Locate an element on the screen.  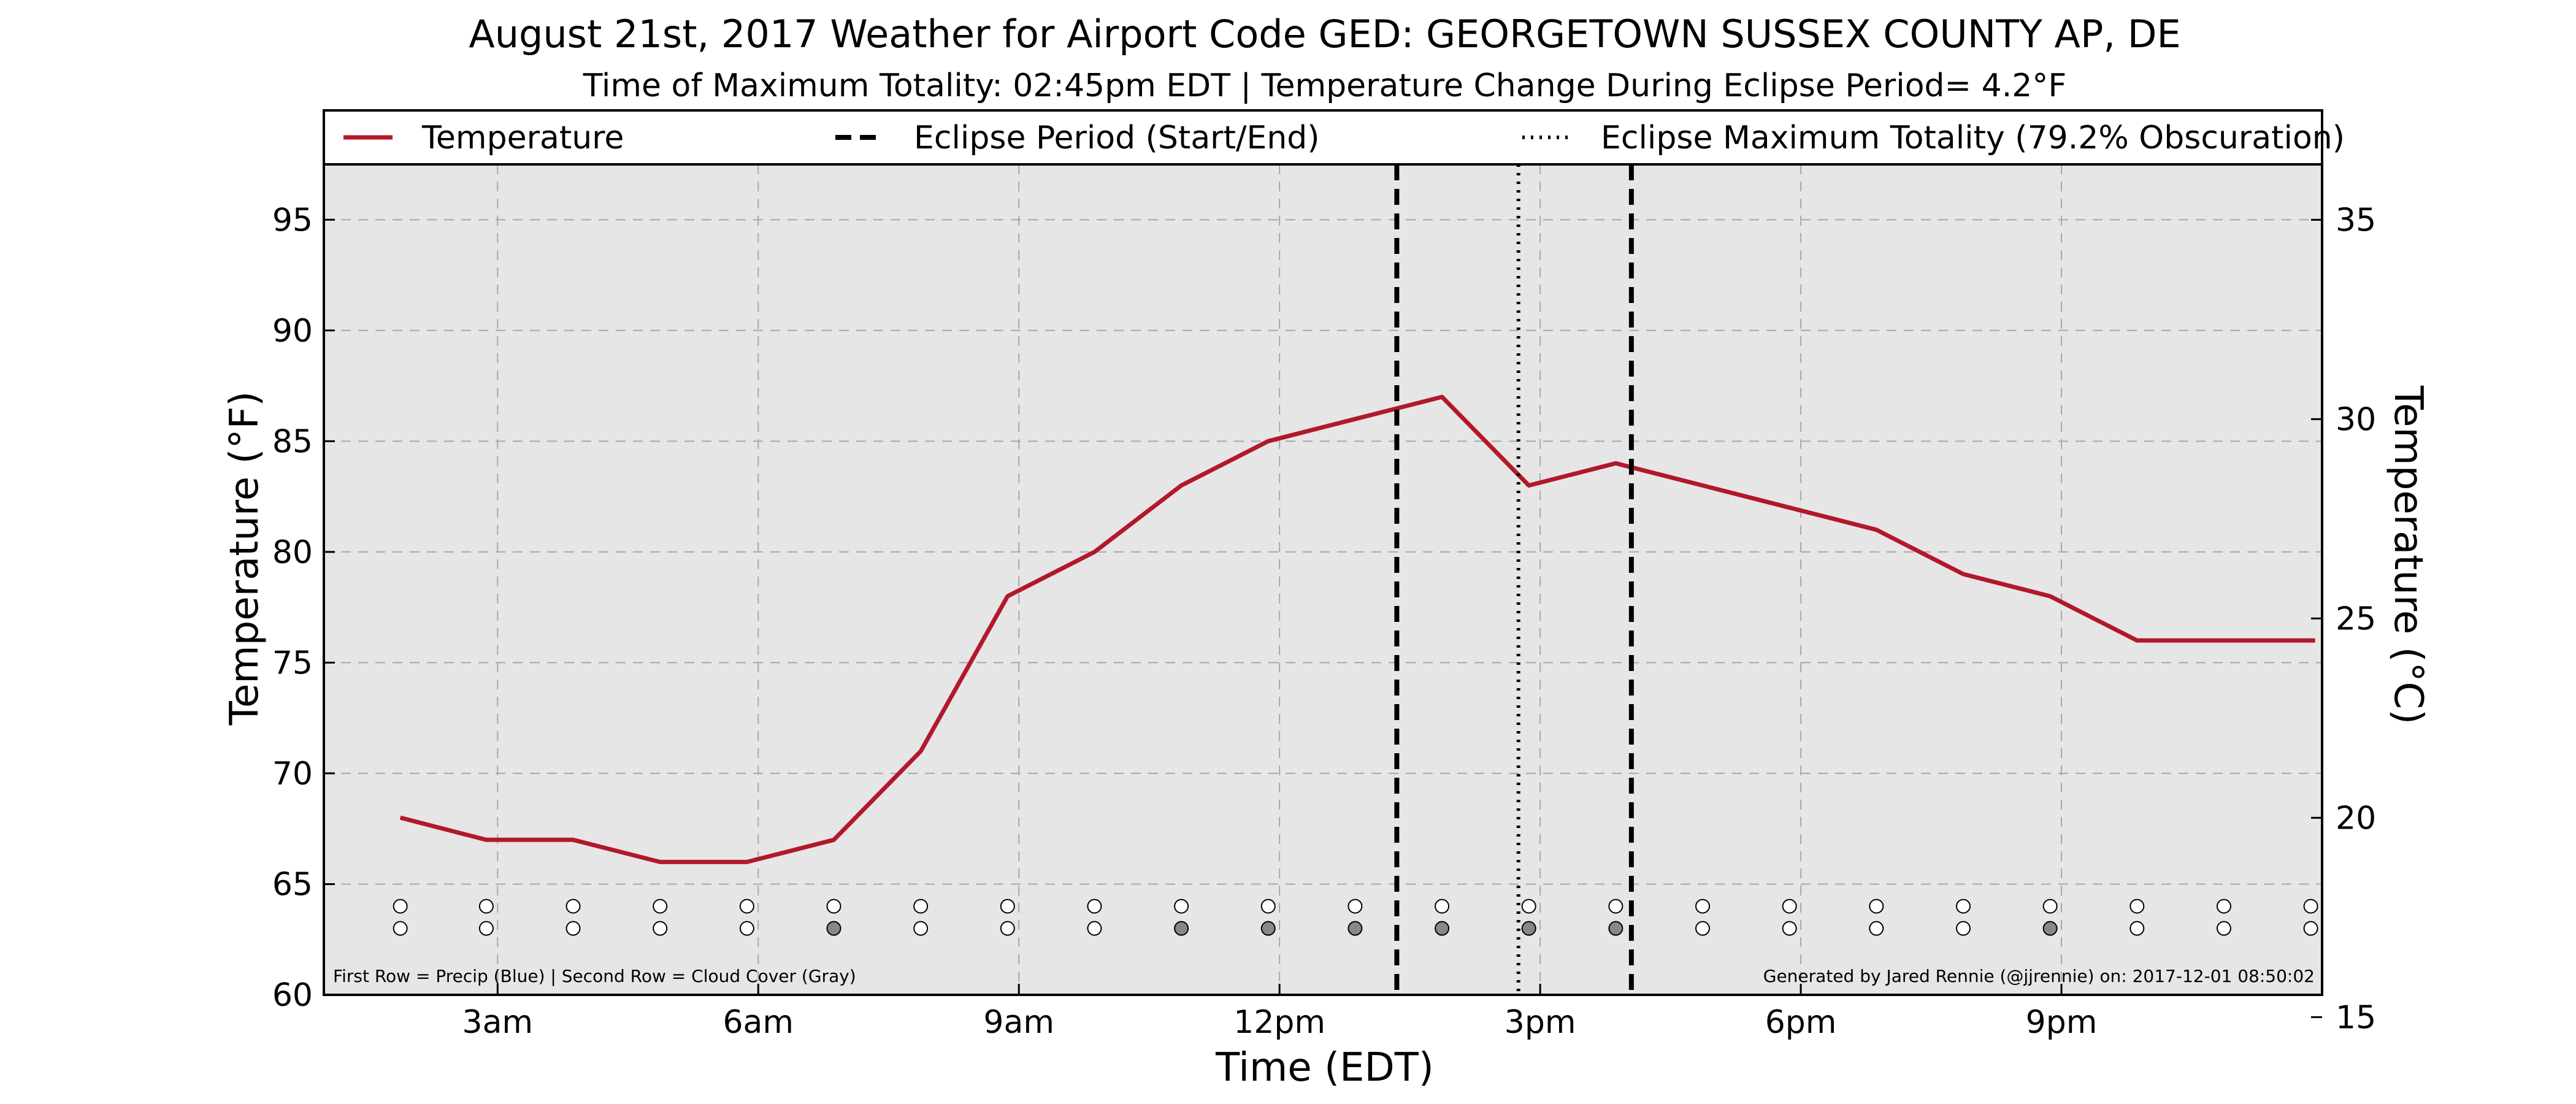
y-tick-label: 65 is located at coordinates (292, 884).